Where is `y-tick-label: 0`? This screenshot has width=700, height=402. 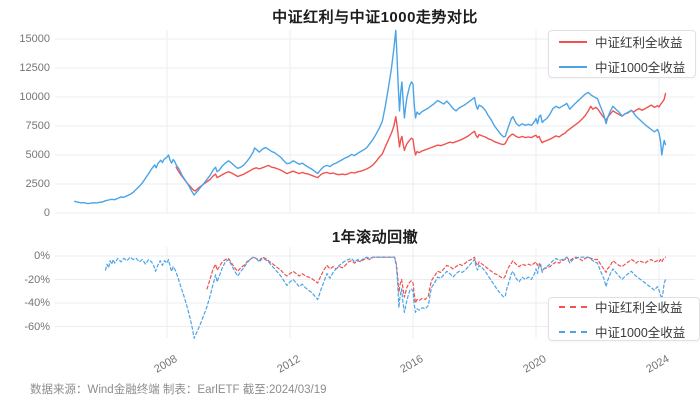
y-tick-label: 0 is located at coordinates (46, 213).